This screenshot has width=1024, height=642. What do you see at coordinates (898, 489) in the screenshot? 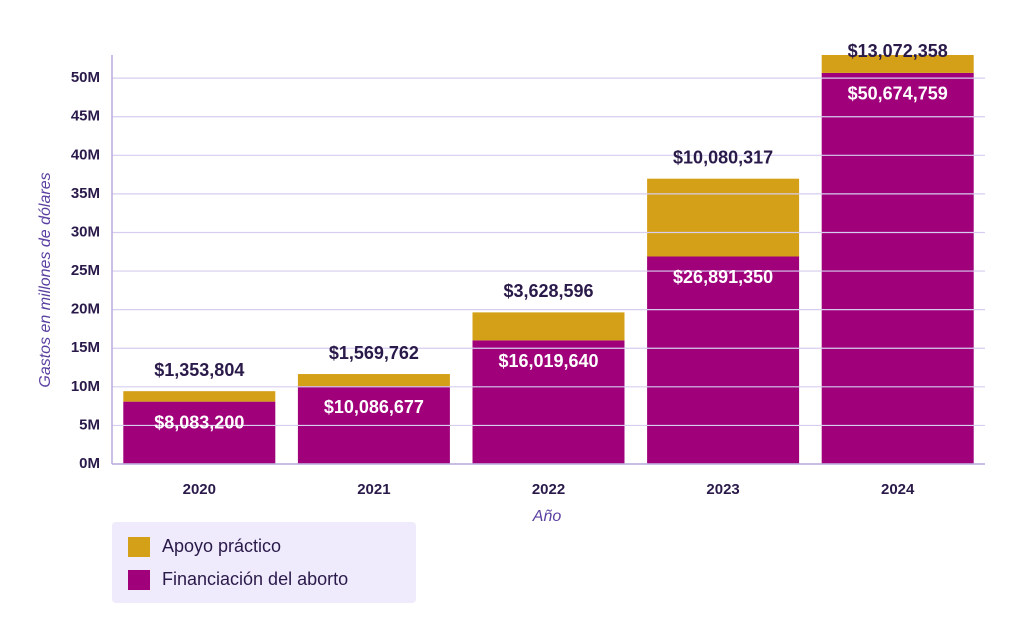
I see `x-tick-label: 2024` at bounding box center [898, 489].